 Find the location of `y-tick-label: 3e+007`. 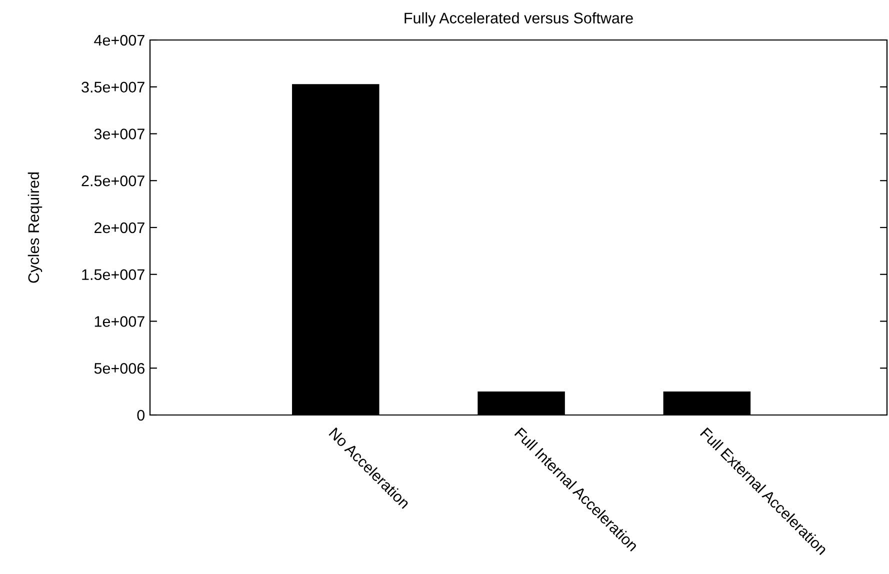

y-tick-label: 3e+007 is located at coordinates (119, 134).